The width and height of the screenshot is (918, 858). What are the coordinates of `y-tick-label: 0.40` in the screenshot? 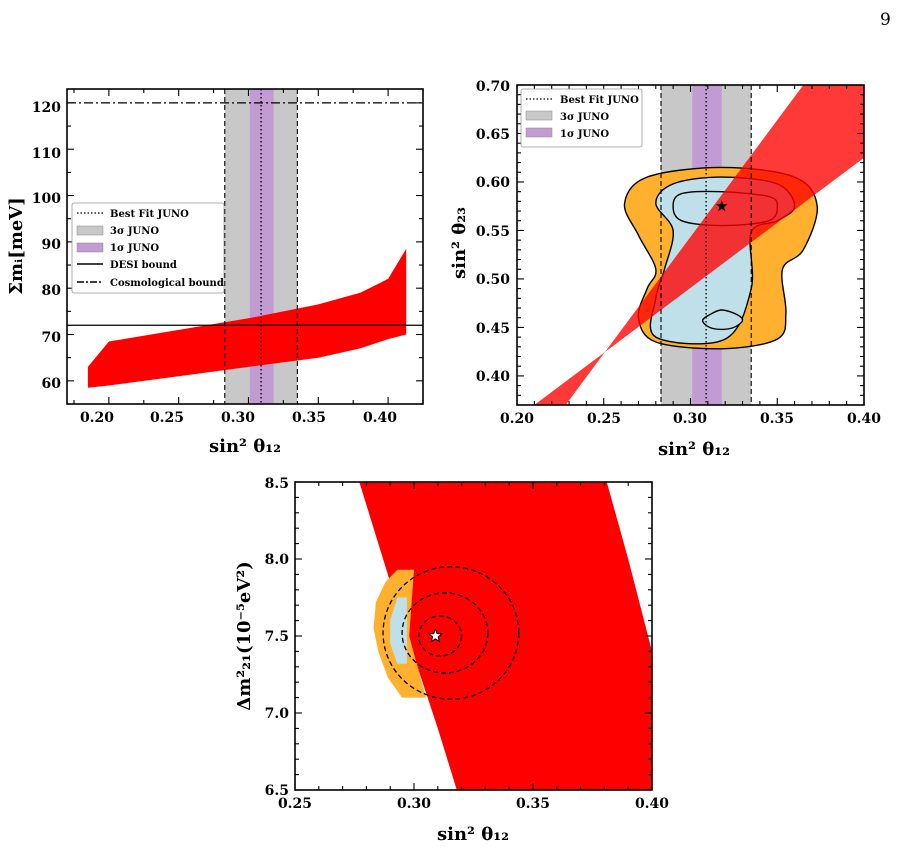 It's located at (493, 377).